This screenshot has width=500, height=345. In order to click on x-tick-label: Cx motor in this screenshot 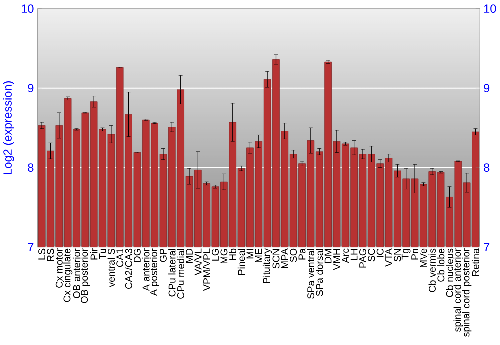, I will do `click(59, 268)`.